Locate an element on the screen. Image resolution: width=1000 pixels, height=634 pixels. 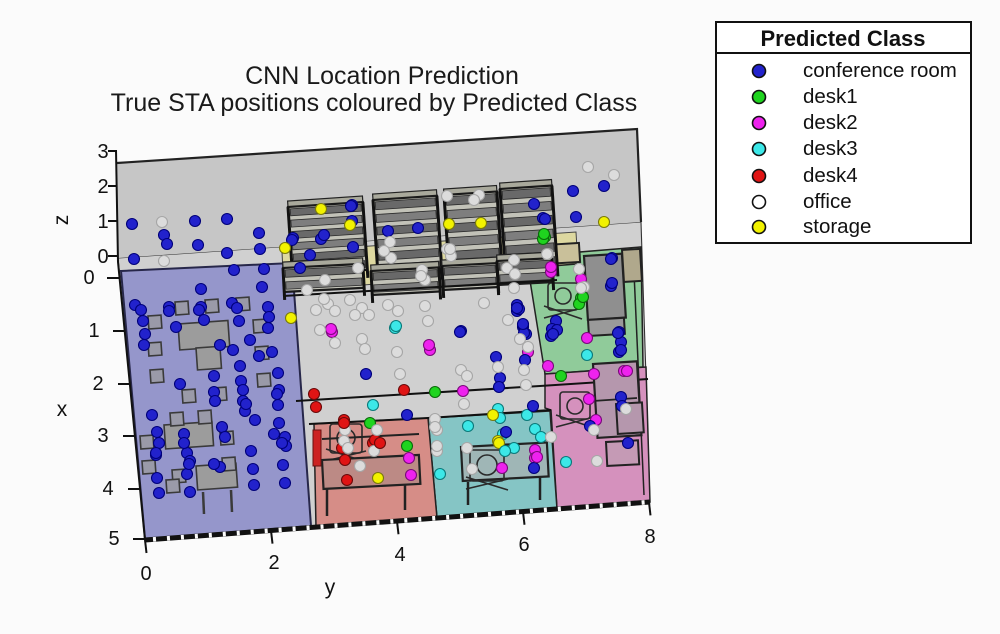
svg-text: y is located at coordinates (330, 587).